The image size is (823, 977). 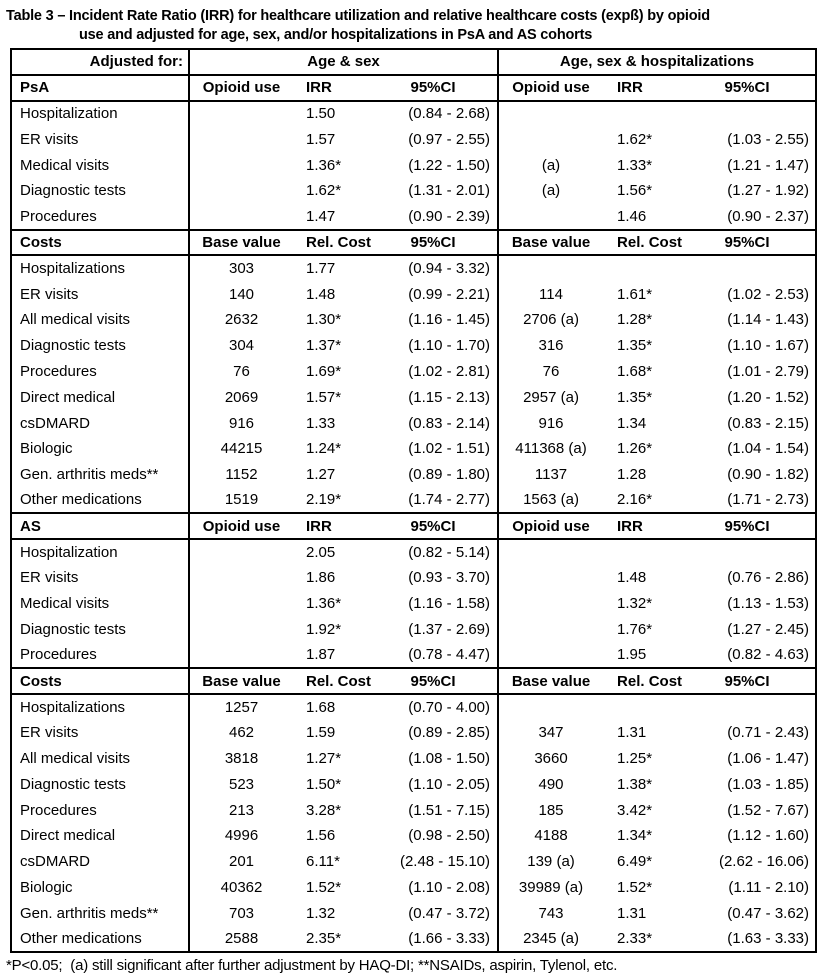 What do you see at coordinates (241, 423) in the screenshot?
I see `data-cell: 916` at bounding box center [241, 423].